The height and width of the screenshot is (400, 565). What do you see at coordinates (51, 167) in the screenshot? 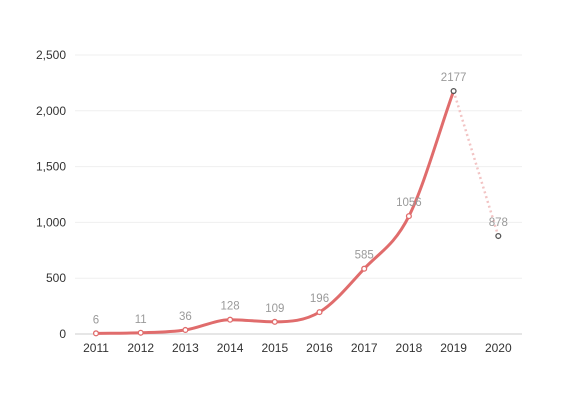
I see `y-tick-label: 1,500` at bounding box center [51, 167].